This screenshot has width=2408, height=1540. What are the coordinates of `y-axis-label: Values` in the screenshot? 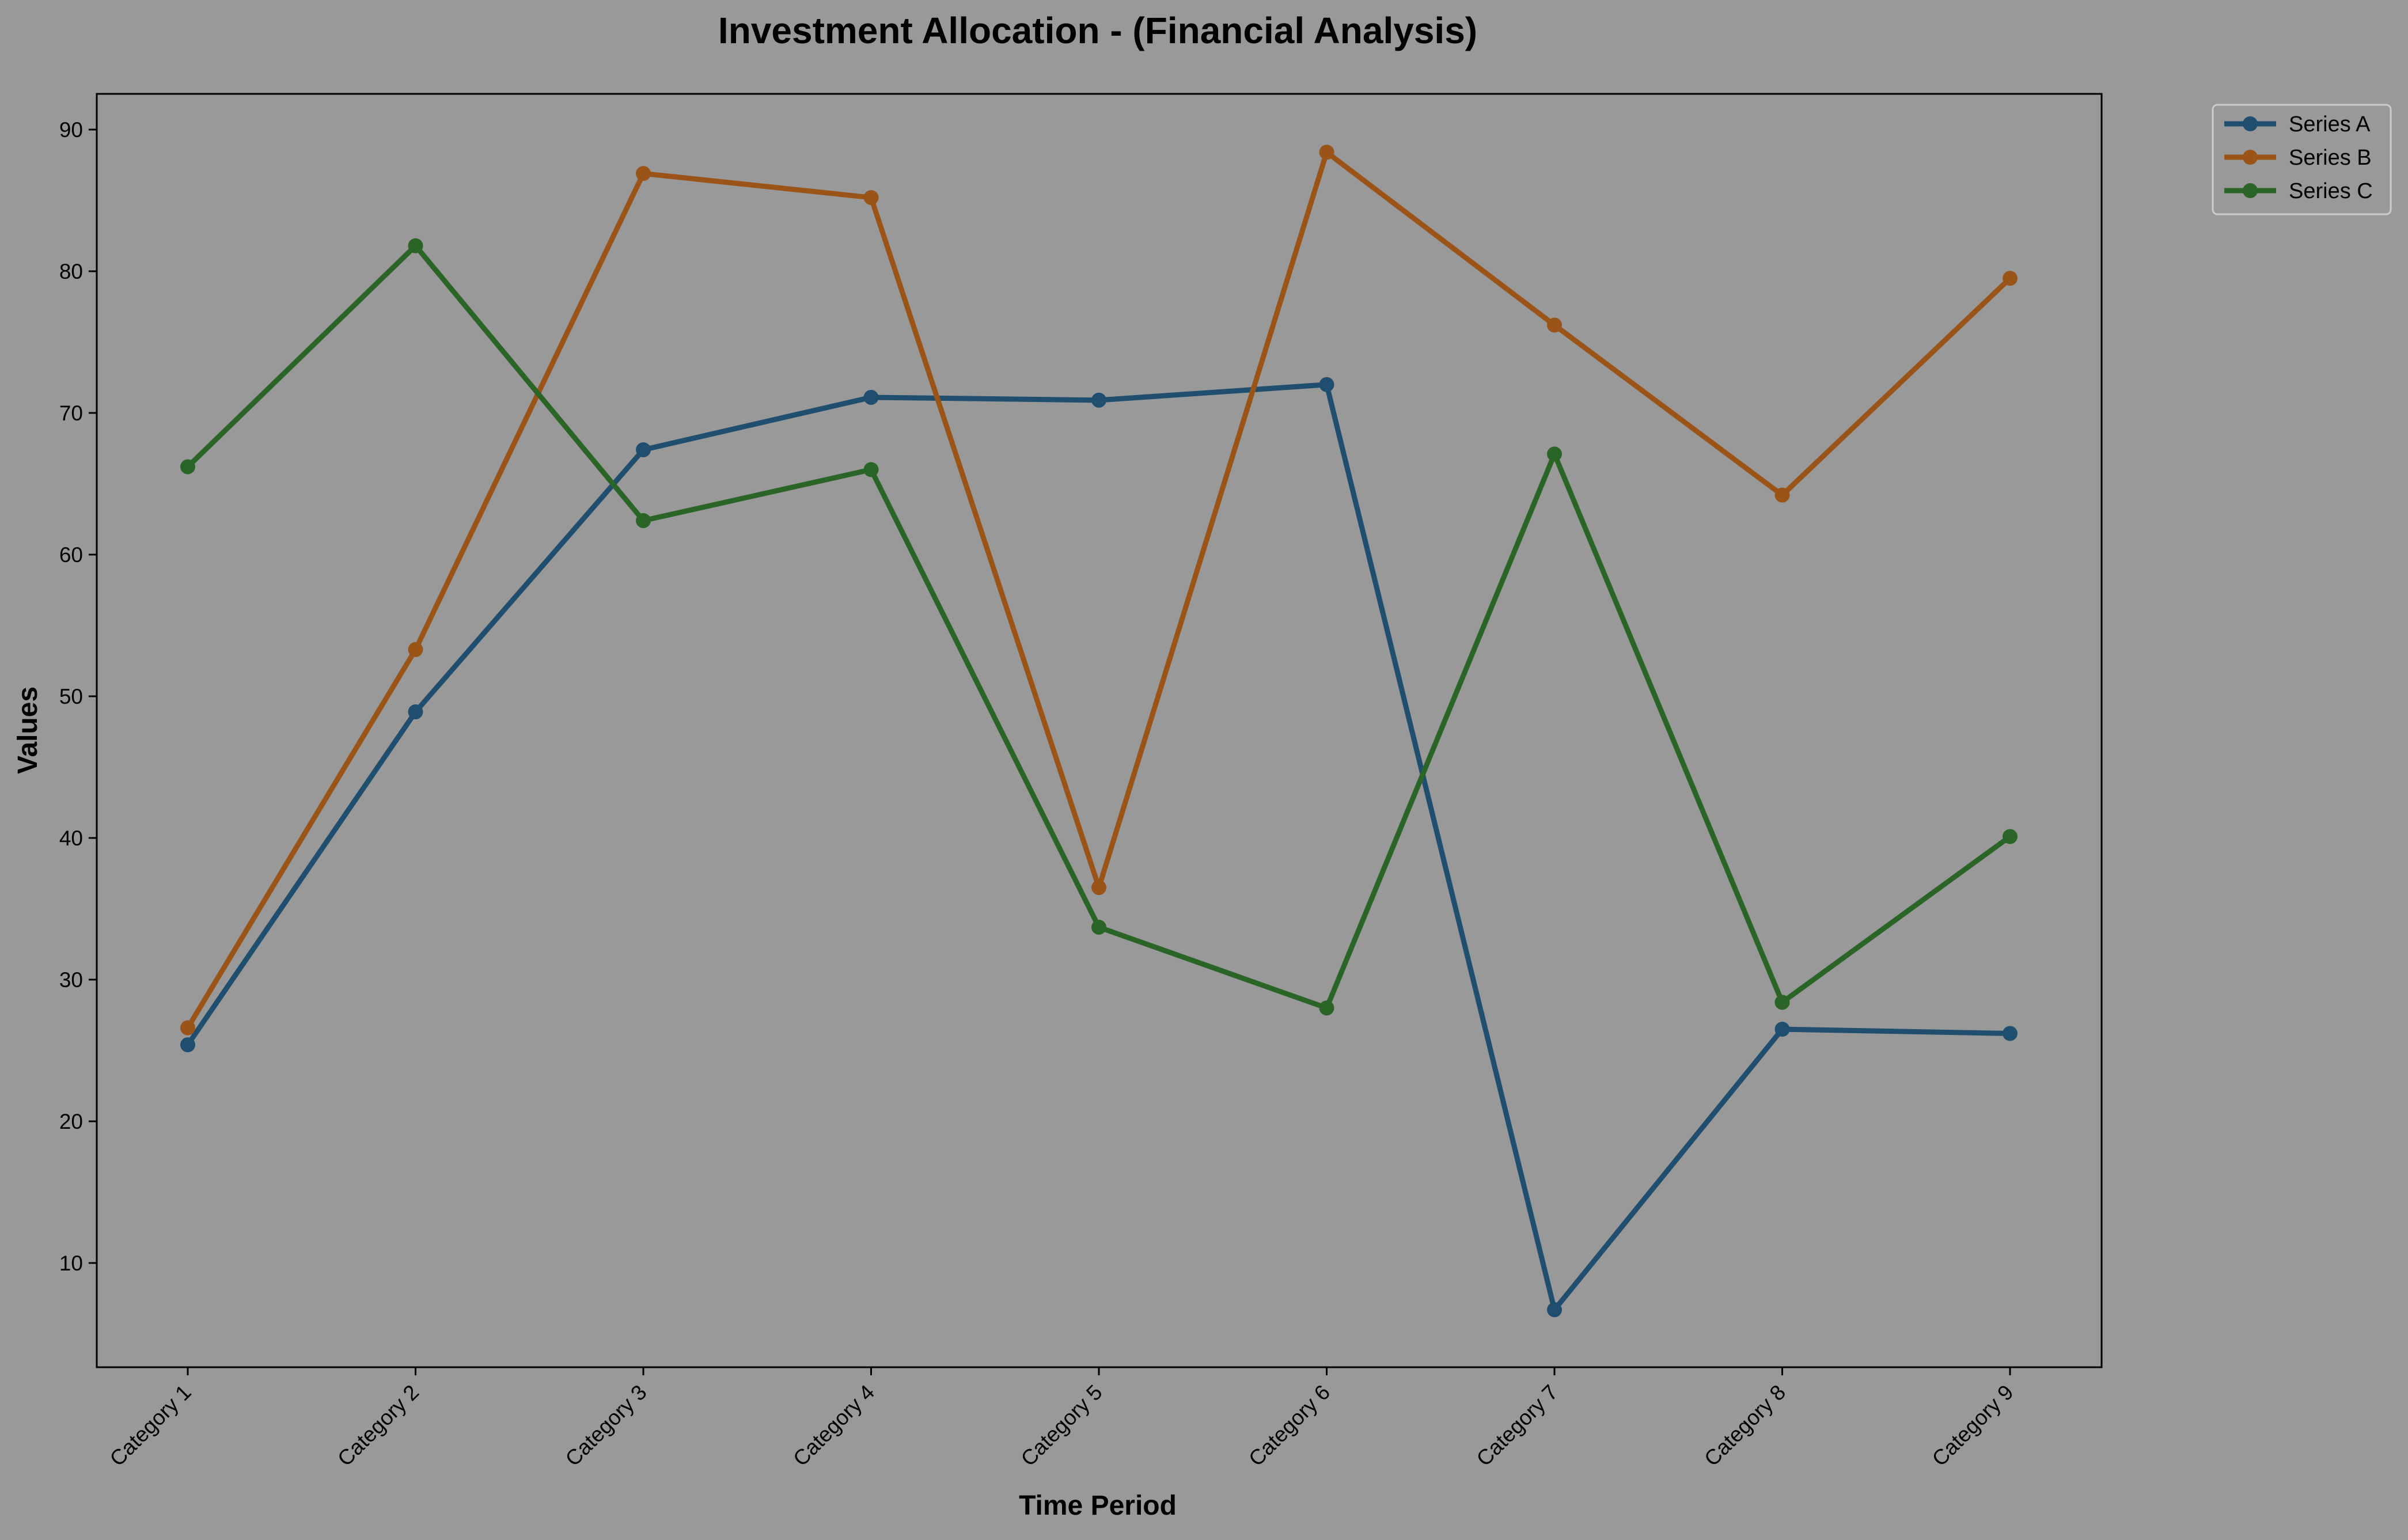 It's located at (28, 730).